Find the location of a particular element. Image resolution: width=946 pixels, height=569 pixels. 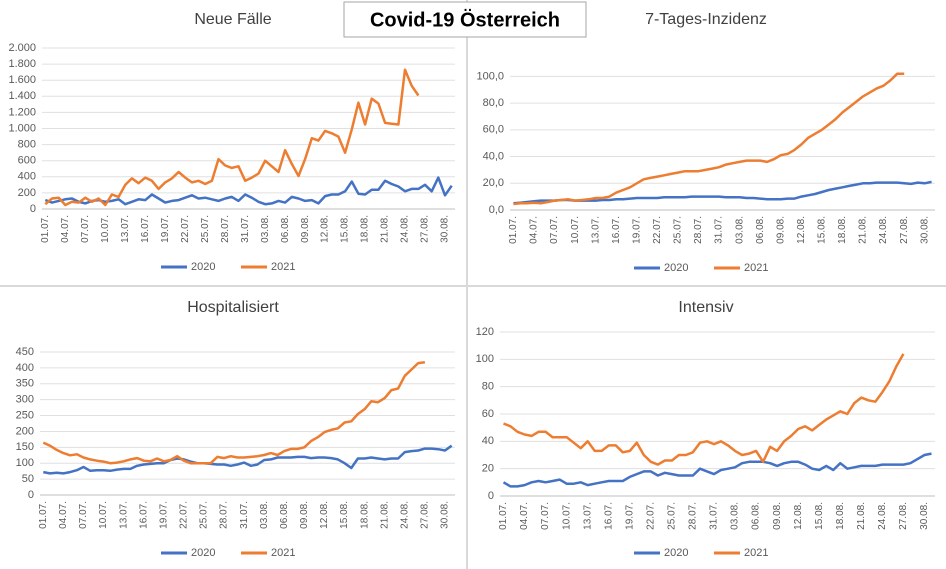

y-tick-label: 200 is located at coordinates (27, 193).